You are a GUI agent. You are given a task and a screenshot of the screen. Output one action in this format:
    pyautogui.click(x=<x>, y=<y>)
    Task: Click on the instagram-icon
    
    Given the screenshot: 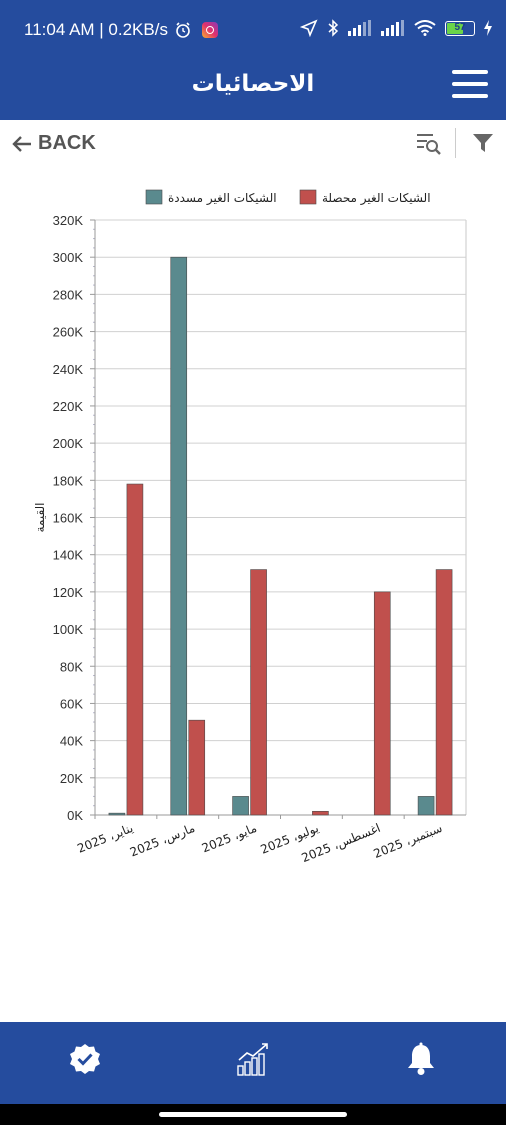 What is the action you would take?
    pyautogui.click(x=209, y=30)
    